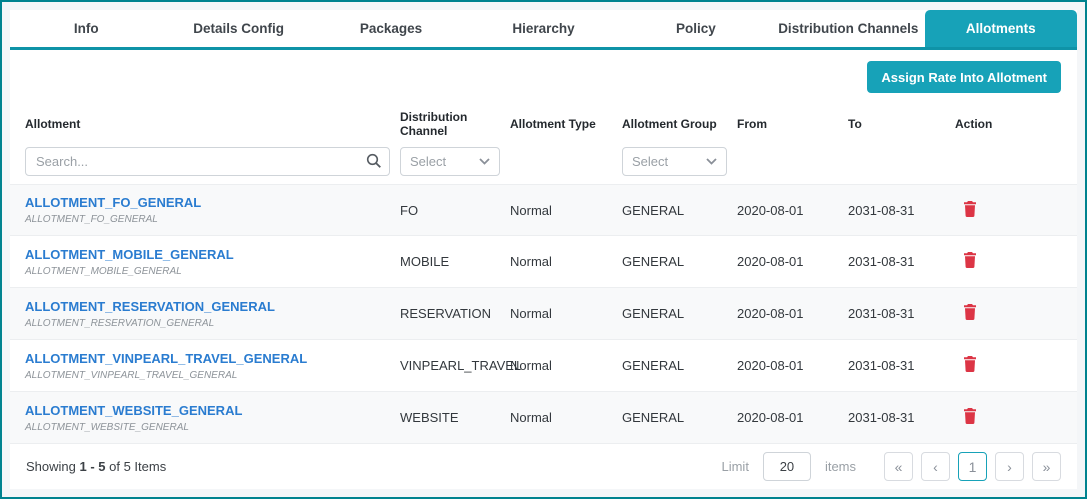 The height and width of the screenshot is (499, 1087). Describe the element at coordinates (848, 28) in the screenshot. I see `tab-distribution-channels: Distribution Channels` at that location.